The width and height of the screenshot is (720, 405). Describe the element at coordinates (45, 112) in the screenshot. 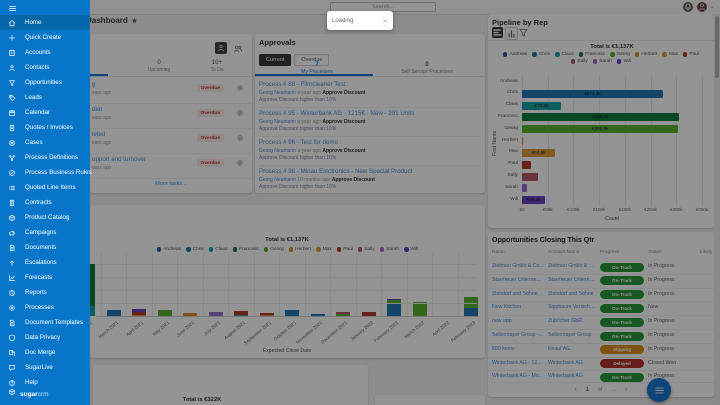

I see `sidebar-item-calendar: Calendar` at that location.